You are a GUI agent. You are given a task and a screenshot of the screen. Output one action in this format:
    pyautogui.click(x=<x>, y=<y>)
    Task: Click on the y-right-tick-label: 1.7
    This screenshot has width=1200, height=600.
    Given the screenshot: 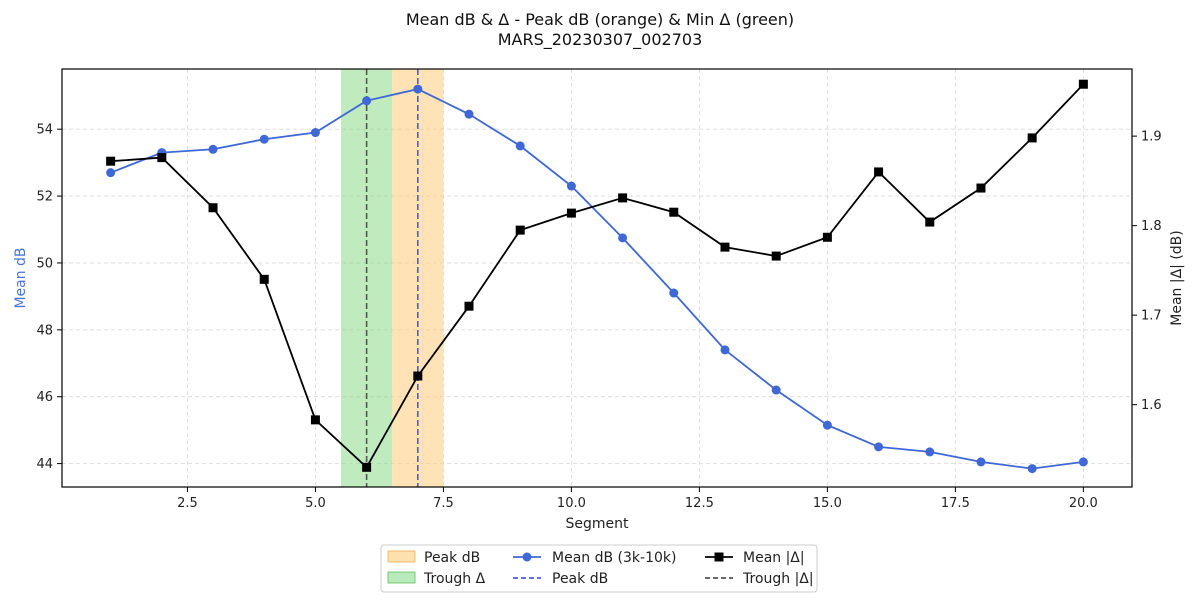 What is the action you would take?
    pyautogui.click(x=1151, y=316)
    